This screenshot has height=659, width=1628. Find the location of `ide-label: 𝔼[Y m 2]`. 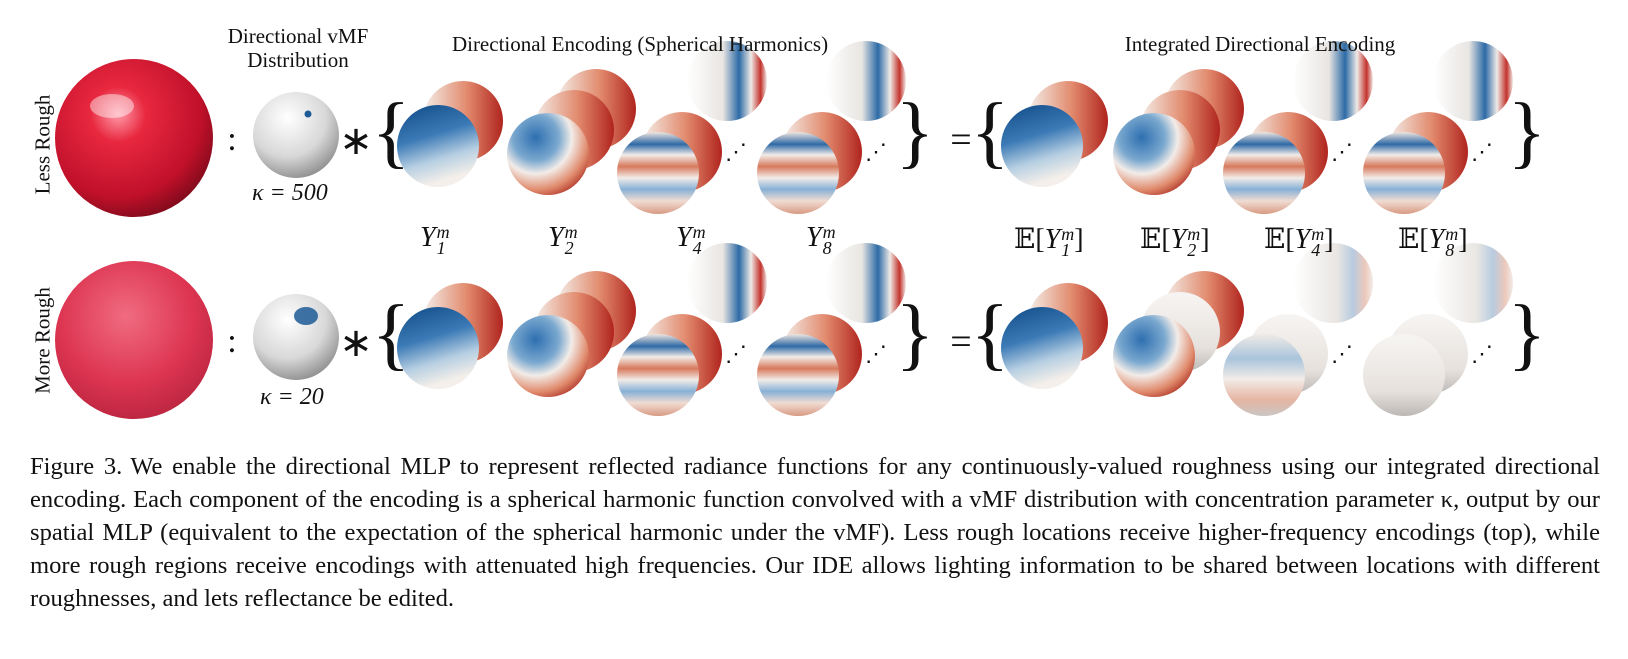

ide-label: 𝔼[Y m 2] is located at coordinates (1175, 241).